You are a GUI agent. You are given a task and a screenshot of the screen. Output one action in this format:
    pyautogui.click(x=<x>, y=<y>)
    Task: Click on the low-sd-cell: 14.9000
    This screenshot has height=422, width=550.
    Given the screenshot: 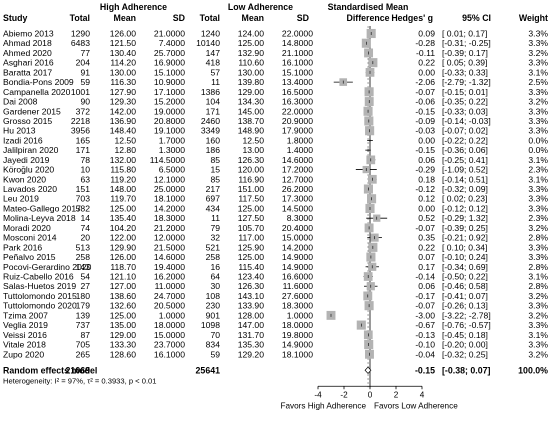 What is the action you would take?
    pyautogui.click(x=297, y=267)
    